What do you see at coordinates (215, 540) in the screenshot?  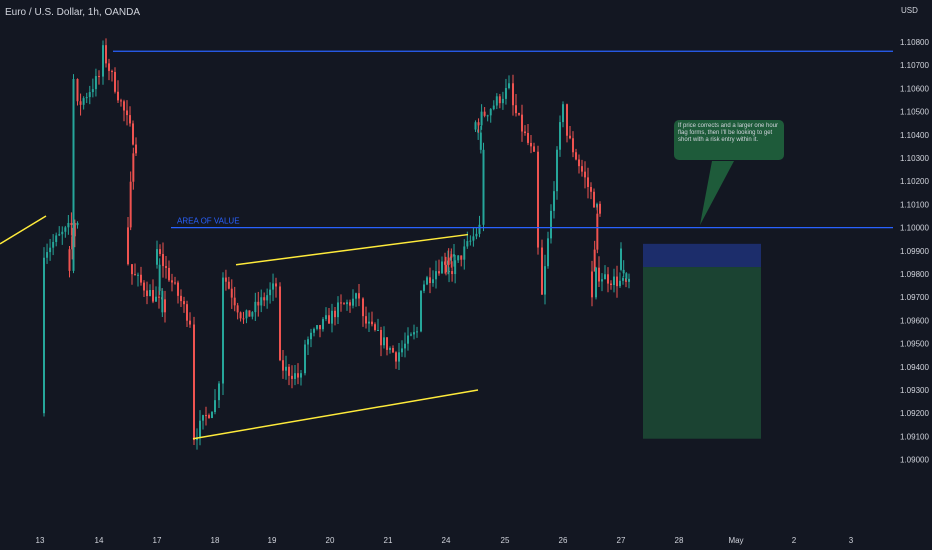 I see `time-tick-label: 18` at bounding box center [215, 540].